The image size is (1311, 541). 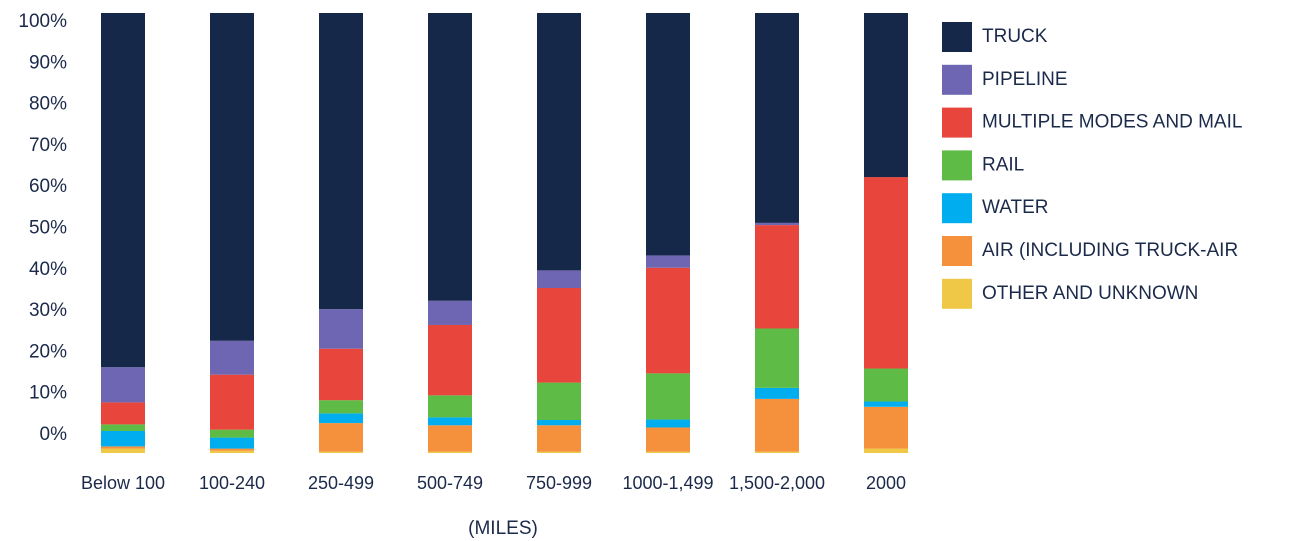 What do you see at coordinates (48, 145) in the screenshot?
I see `y-tick-label: 70%` at bounding box center [48, 145].